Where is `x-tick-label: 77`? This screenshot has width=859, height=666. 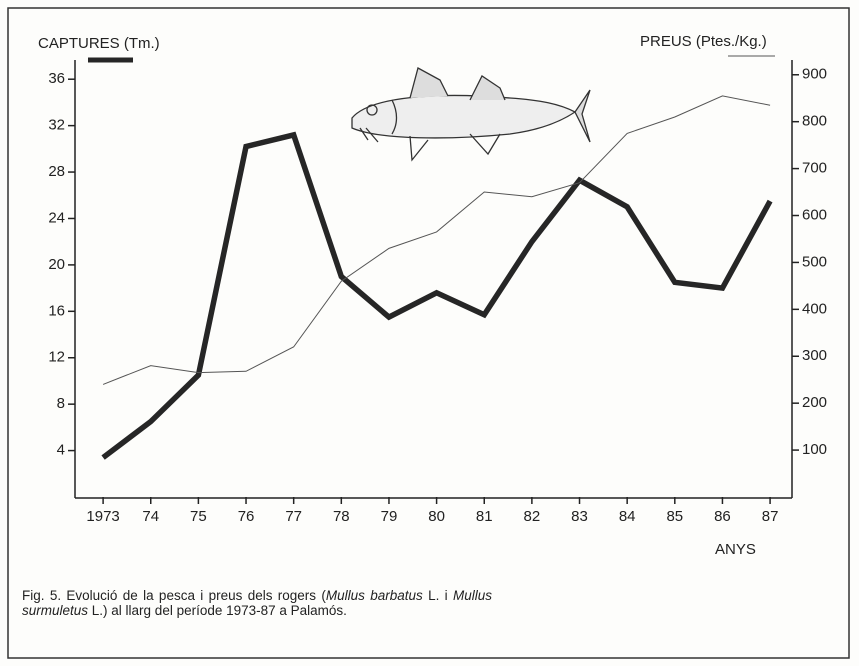
x-tick-label: 77 is located at coordinates (293, 516).